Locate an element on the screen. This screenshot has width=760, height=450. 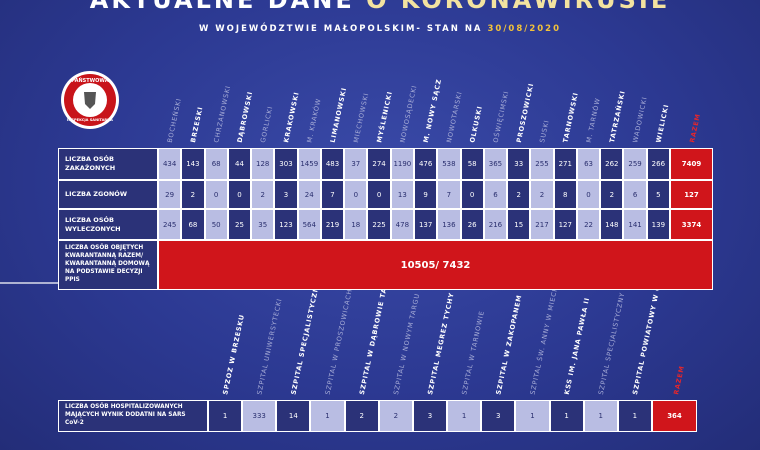
value-cell: 225 is located at coordinates (379, 224).